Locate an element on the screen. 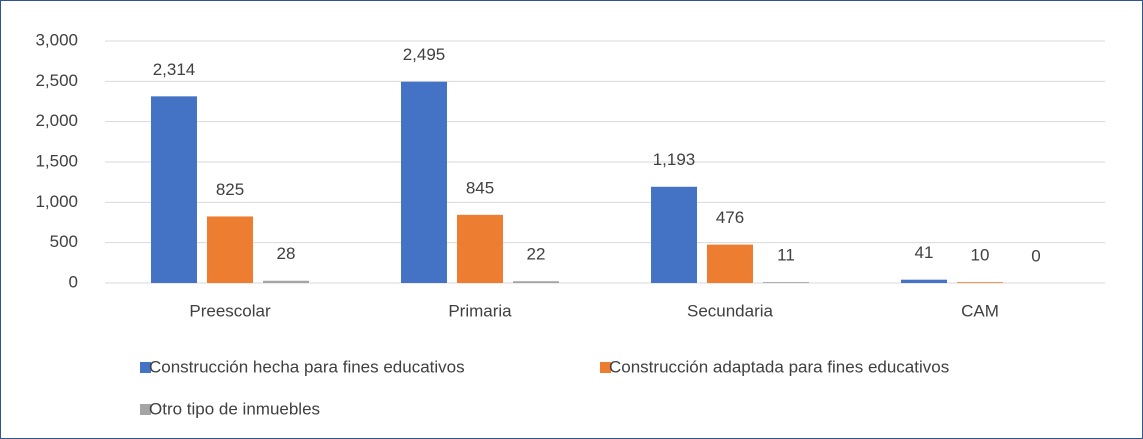 The image size is (1143, 439). y-tick-label: 0 is located at coordinates (73, 281).